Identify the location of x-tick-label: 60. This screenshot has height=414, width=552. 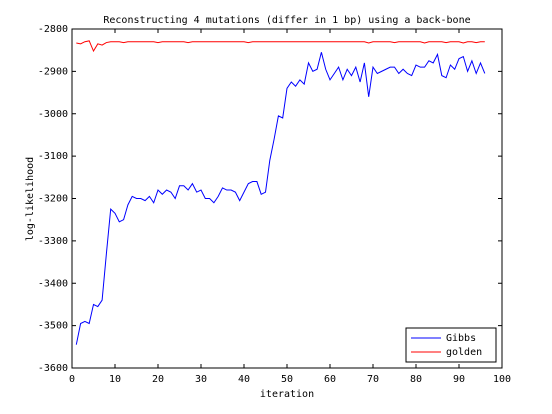
(330, 379).